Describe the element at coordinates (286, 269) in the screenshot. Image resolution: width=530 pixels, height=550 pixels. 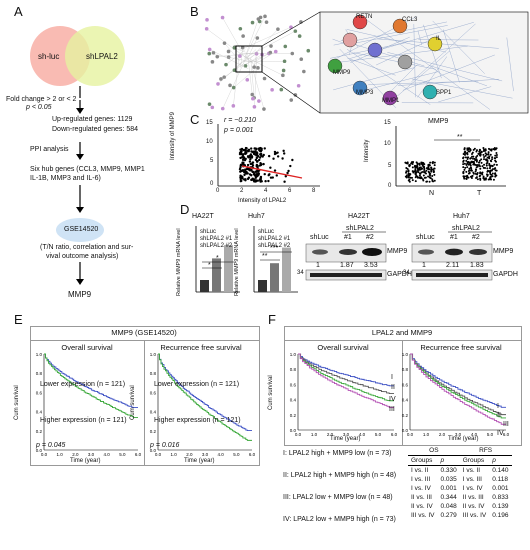
I see `bar` at that location.